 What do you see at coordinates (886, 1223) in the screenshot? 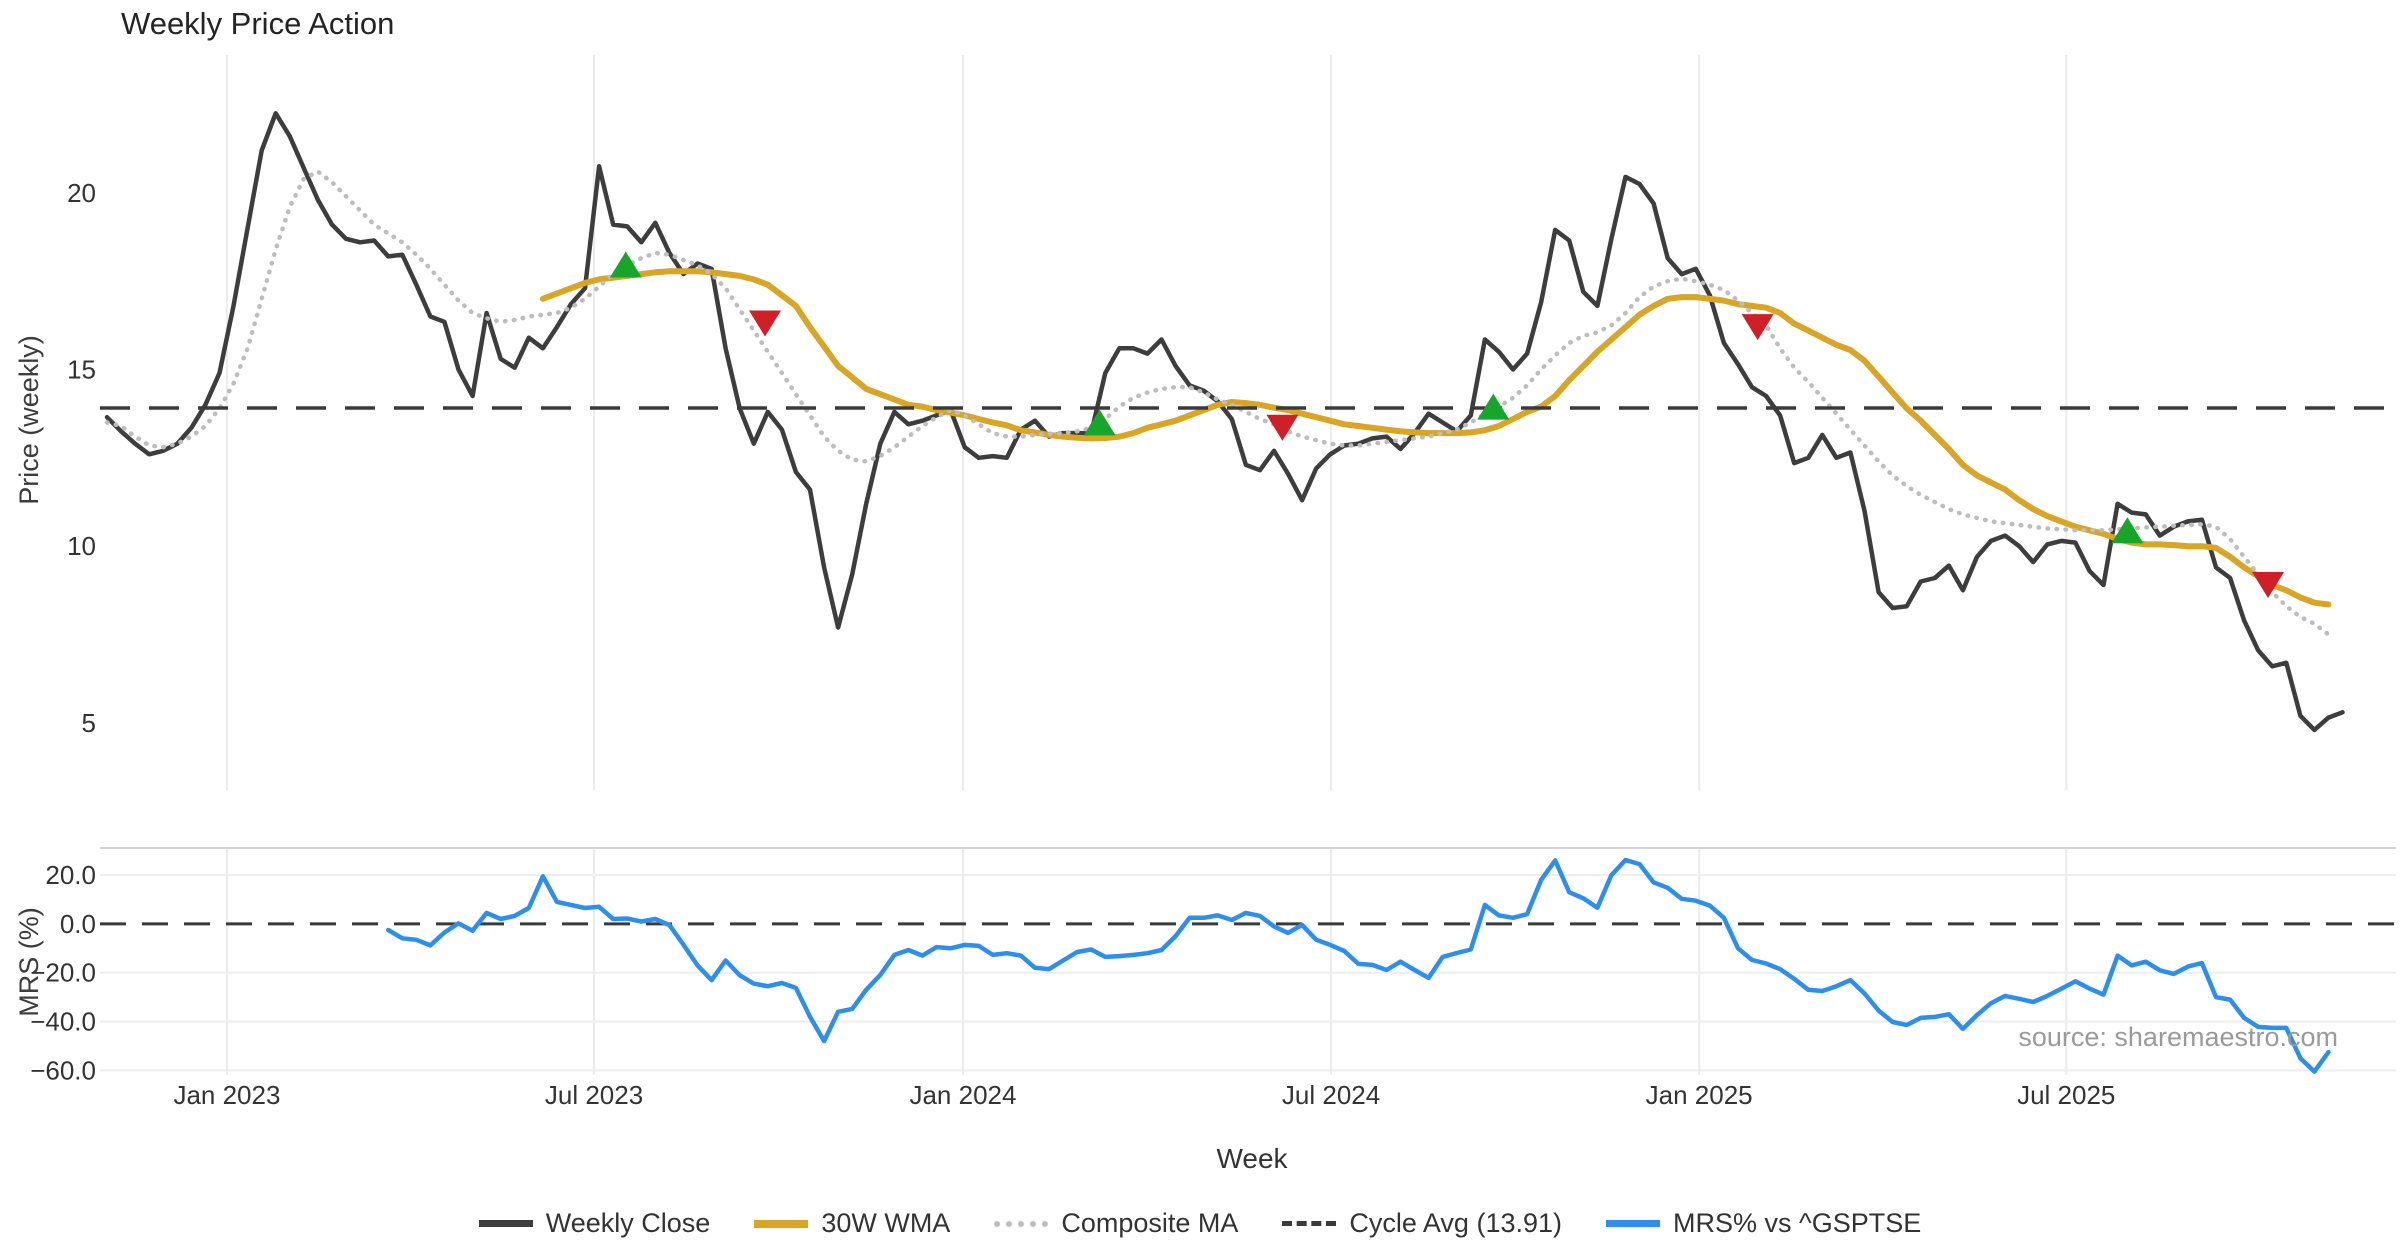
I see `legend-label: 30W WMA` at bounding box center [886, 1223].